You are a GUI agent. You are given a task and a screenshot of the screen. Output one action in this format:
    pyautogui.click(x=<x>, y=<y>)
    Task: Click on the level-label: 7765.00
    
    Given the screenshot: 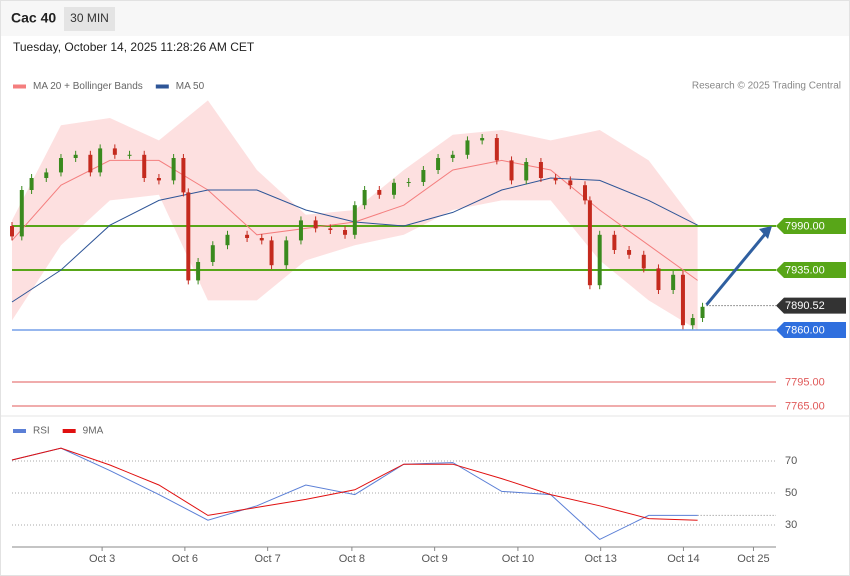 What is the action you would take?
    pyautogui.click(x=805, y=406)
    